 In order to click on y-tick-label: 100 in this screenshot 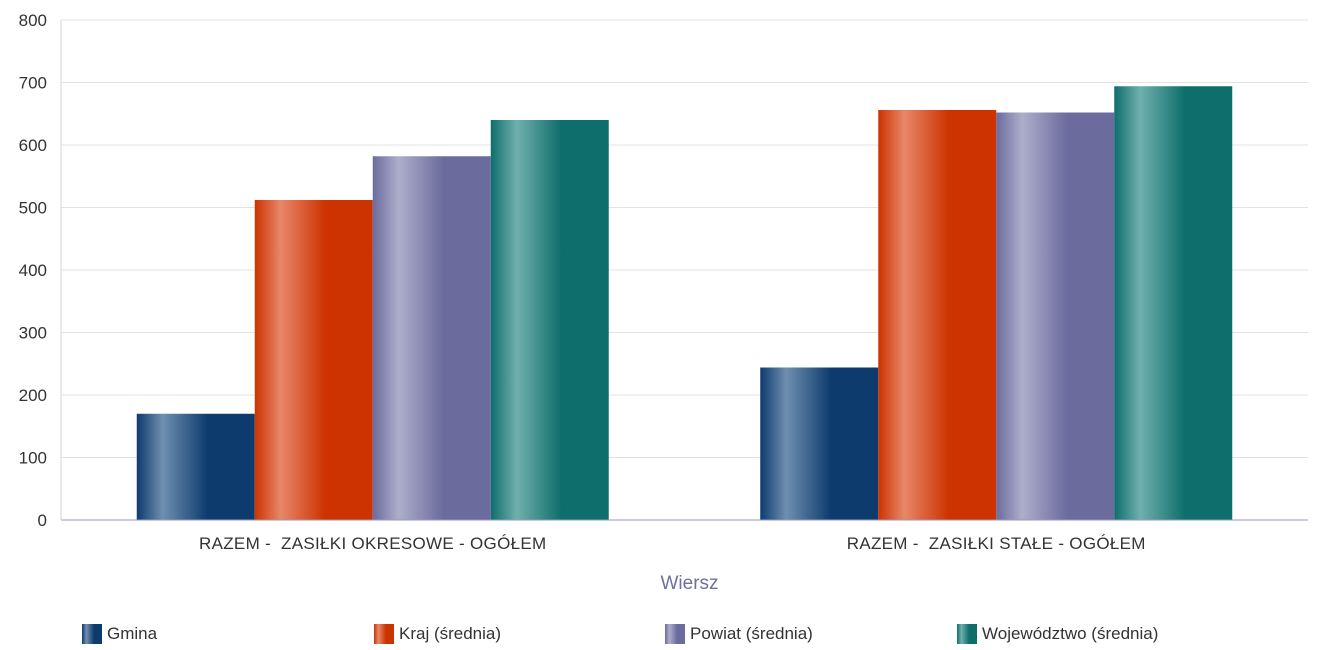, I will do `click(33, 458)`.